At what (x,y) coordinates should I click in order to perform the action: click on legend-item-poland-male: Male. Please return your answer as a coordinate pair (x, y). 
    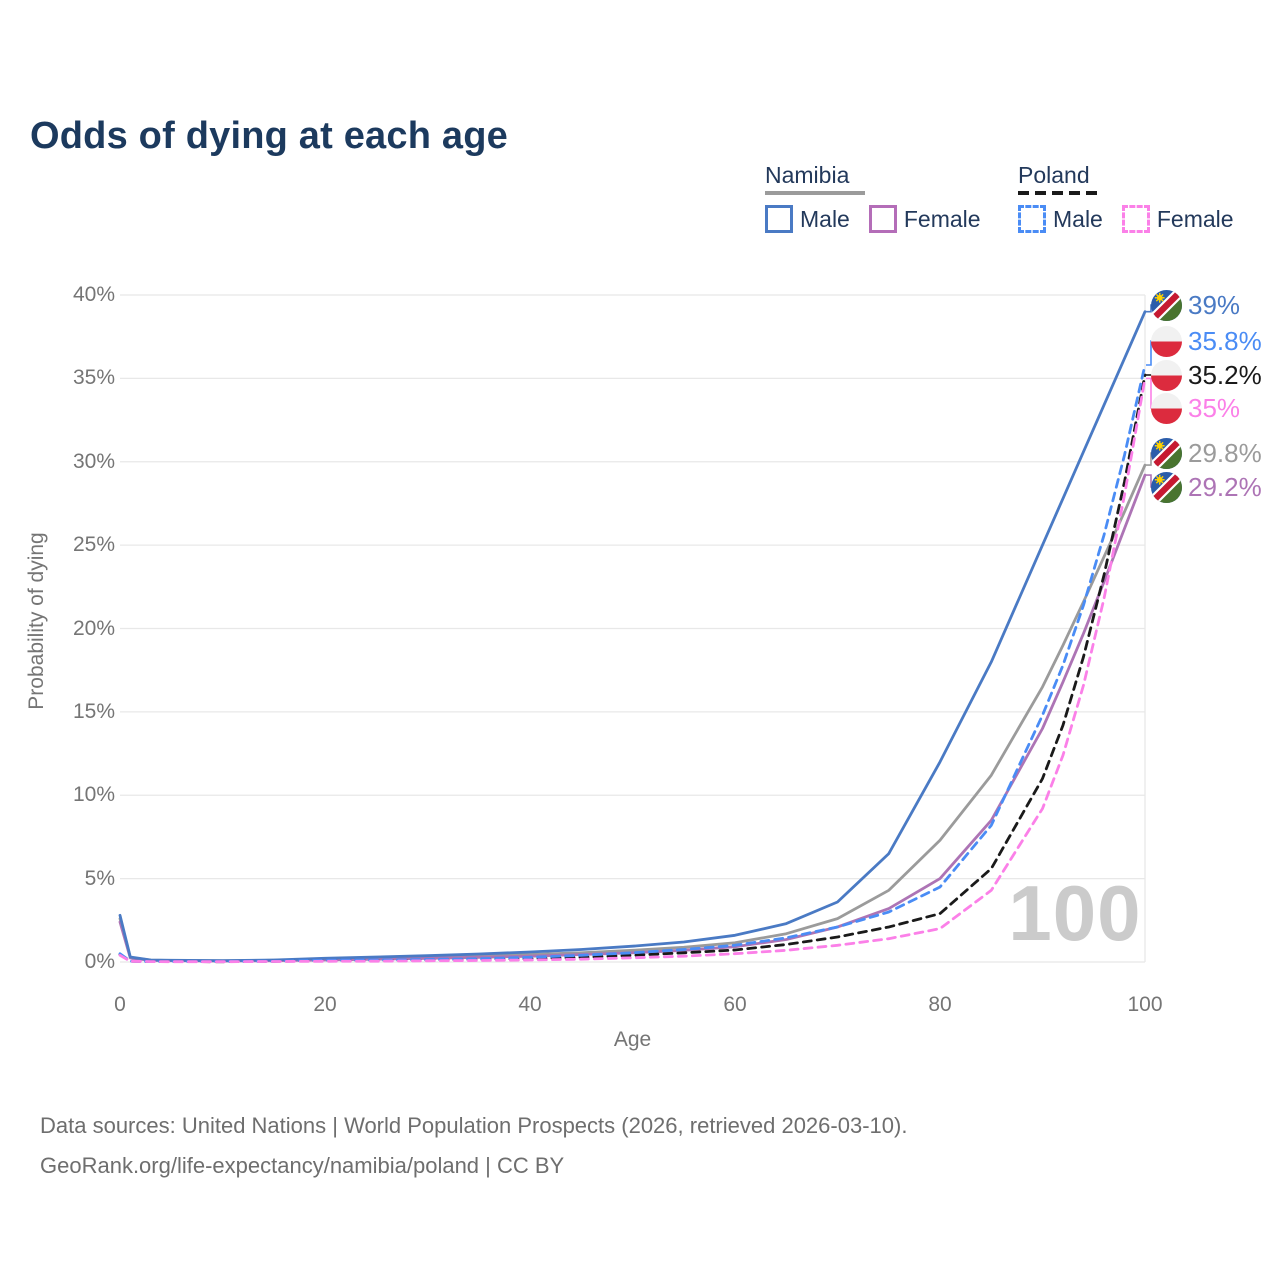
    Looking at the image, I should click on (1060, 219).